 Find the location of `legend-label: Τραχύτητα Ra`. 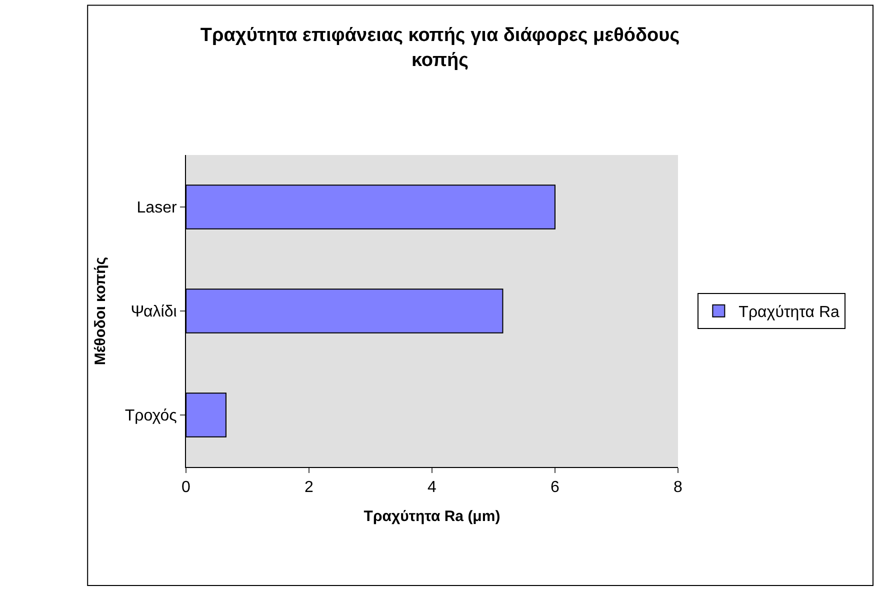

legend-label: Τραχύτητα Ra is located at coordinates (789, 313).